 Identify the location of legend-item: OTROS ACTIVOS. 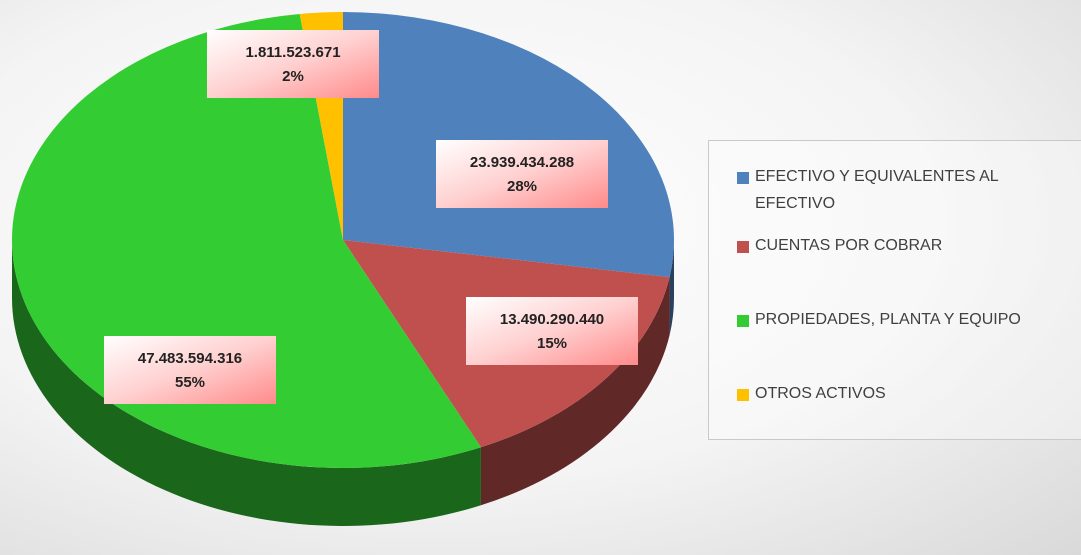
(811, 396).